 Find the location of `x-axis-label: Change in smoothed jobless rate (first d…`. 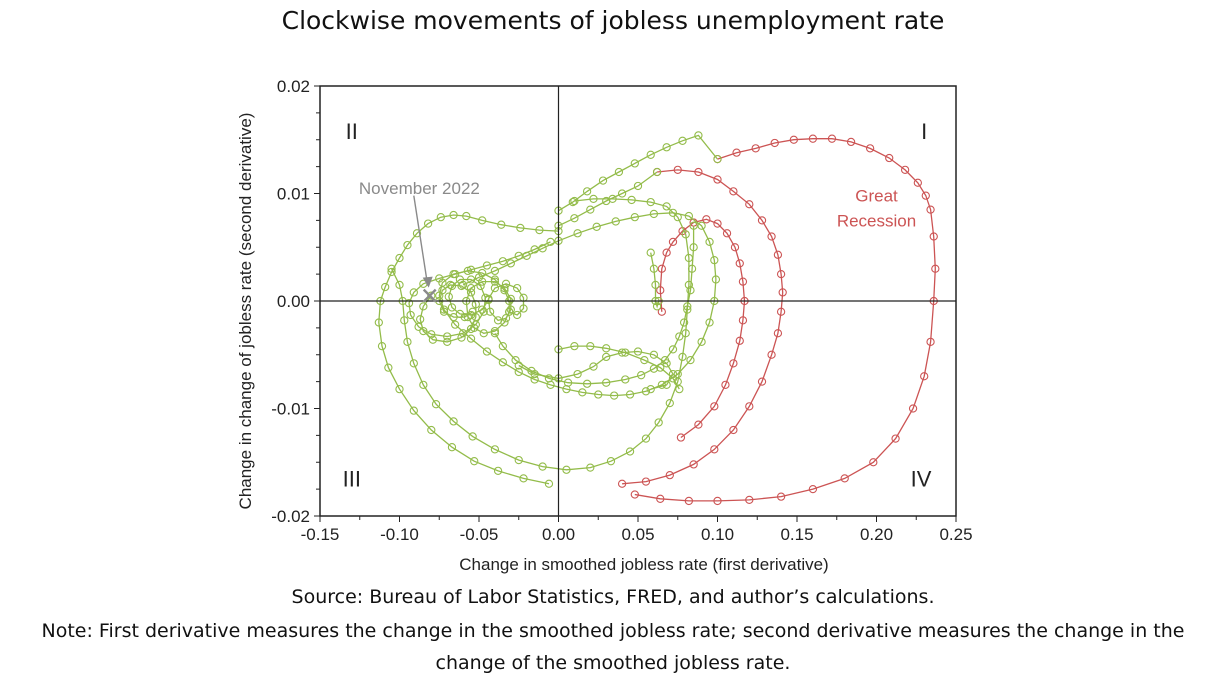

x-axis-label: Change in smoothed jobless rate (first d… is located at coordinates (643, 564).